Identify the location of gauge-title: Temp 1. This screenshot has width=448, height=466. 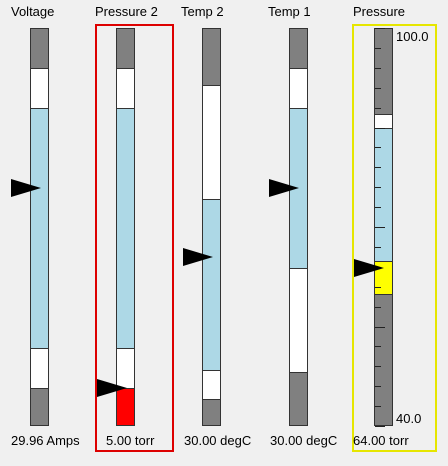
(289, 11).